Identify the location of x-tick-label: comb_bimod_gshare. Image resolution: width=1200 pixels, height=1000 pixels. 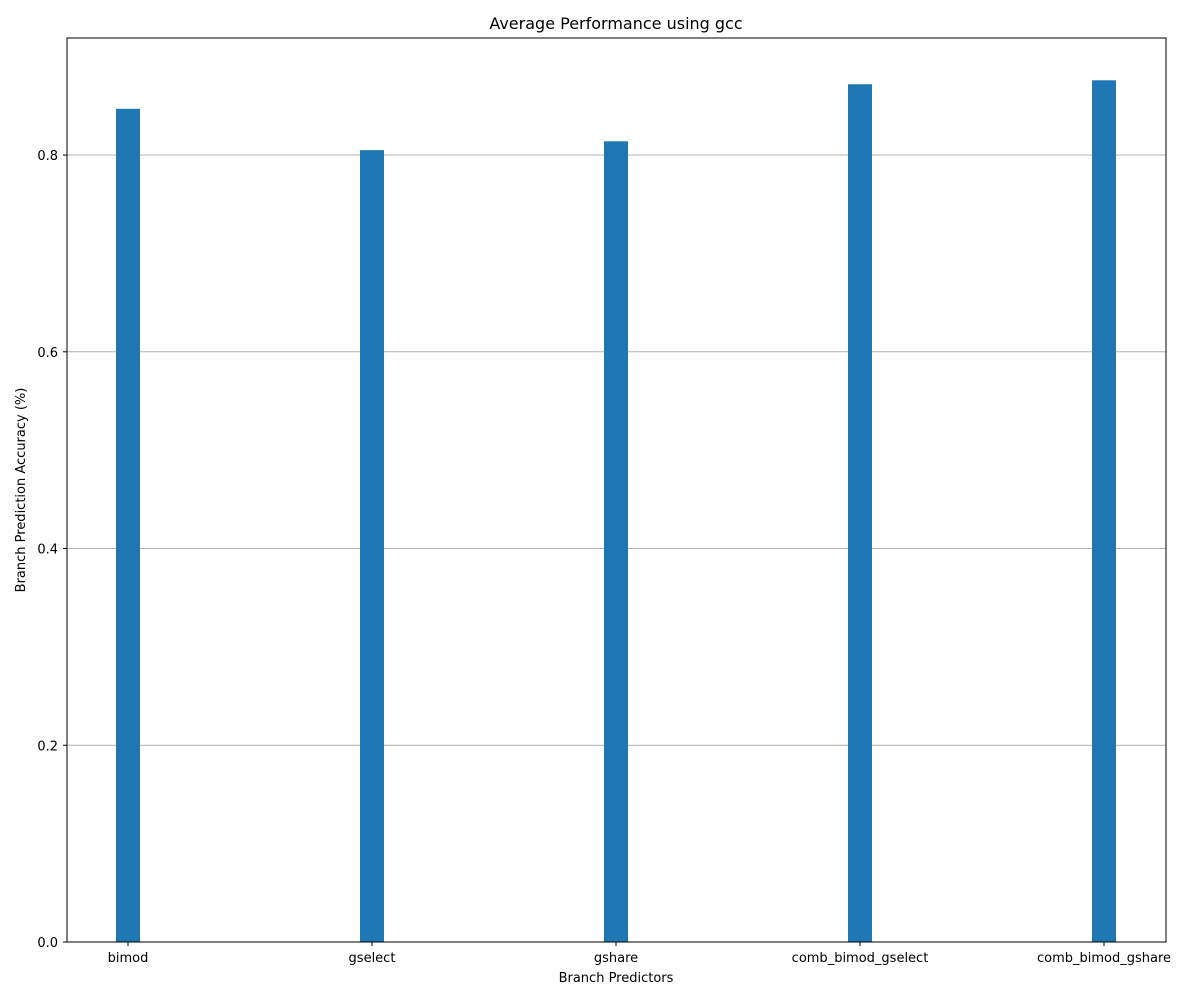
(1104, 958).